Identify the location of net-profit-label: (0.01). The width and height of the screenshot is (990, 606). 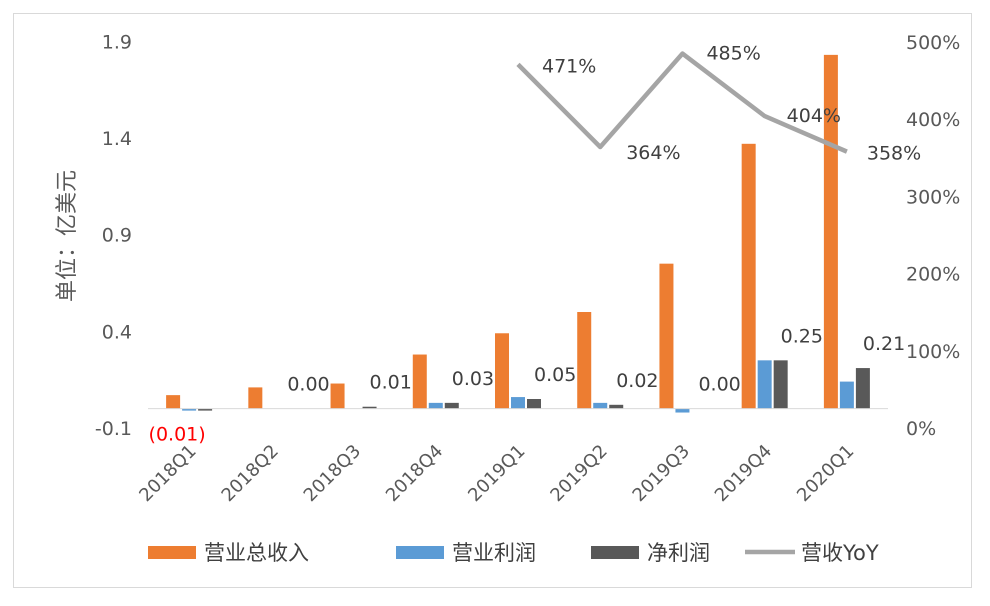
(177, 435).